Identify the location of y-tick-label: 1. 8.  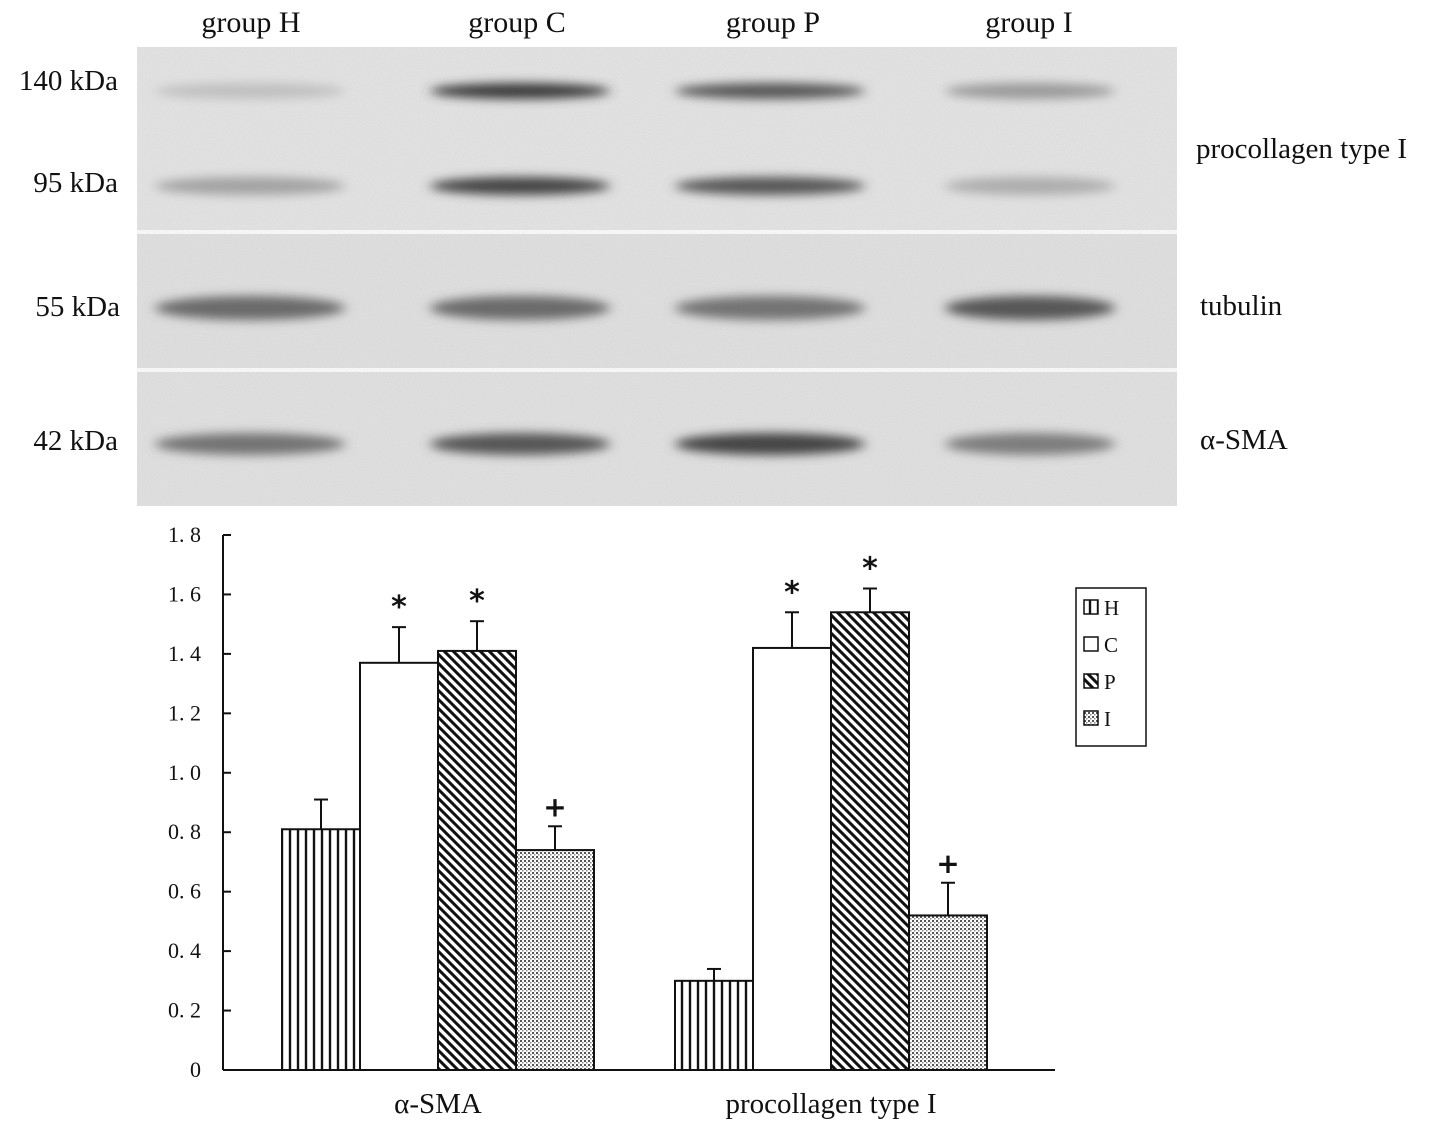
(184, 534).